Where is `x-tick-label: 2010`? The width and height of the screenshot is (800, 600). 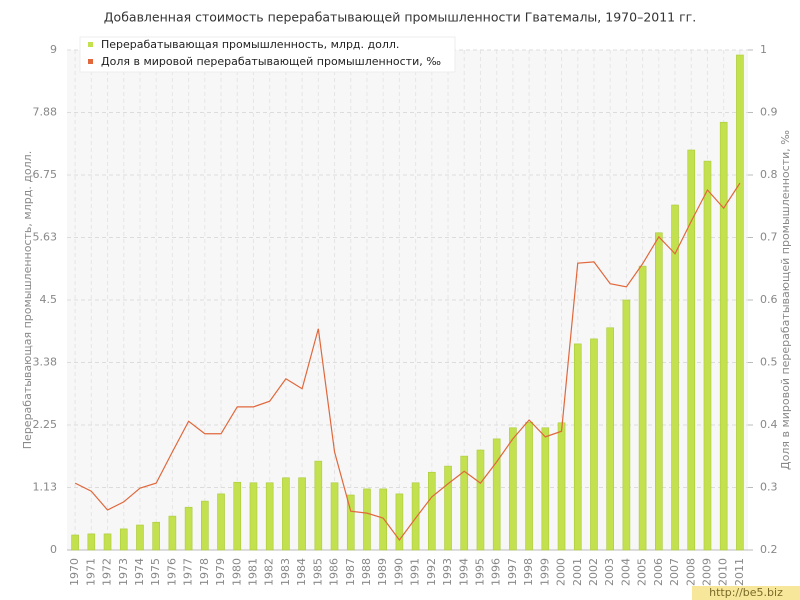 x-tick-label: 2010 is located at coordinates (723, 572).